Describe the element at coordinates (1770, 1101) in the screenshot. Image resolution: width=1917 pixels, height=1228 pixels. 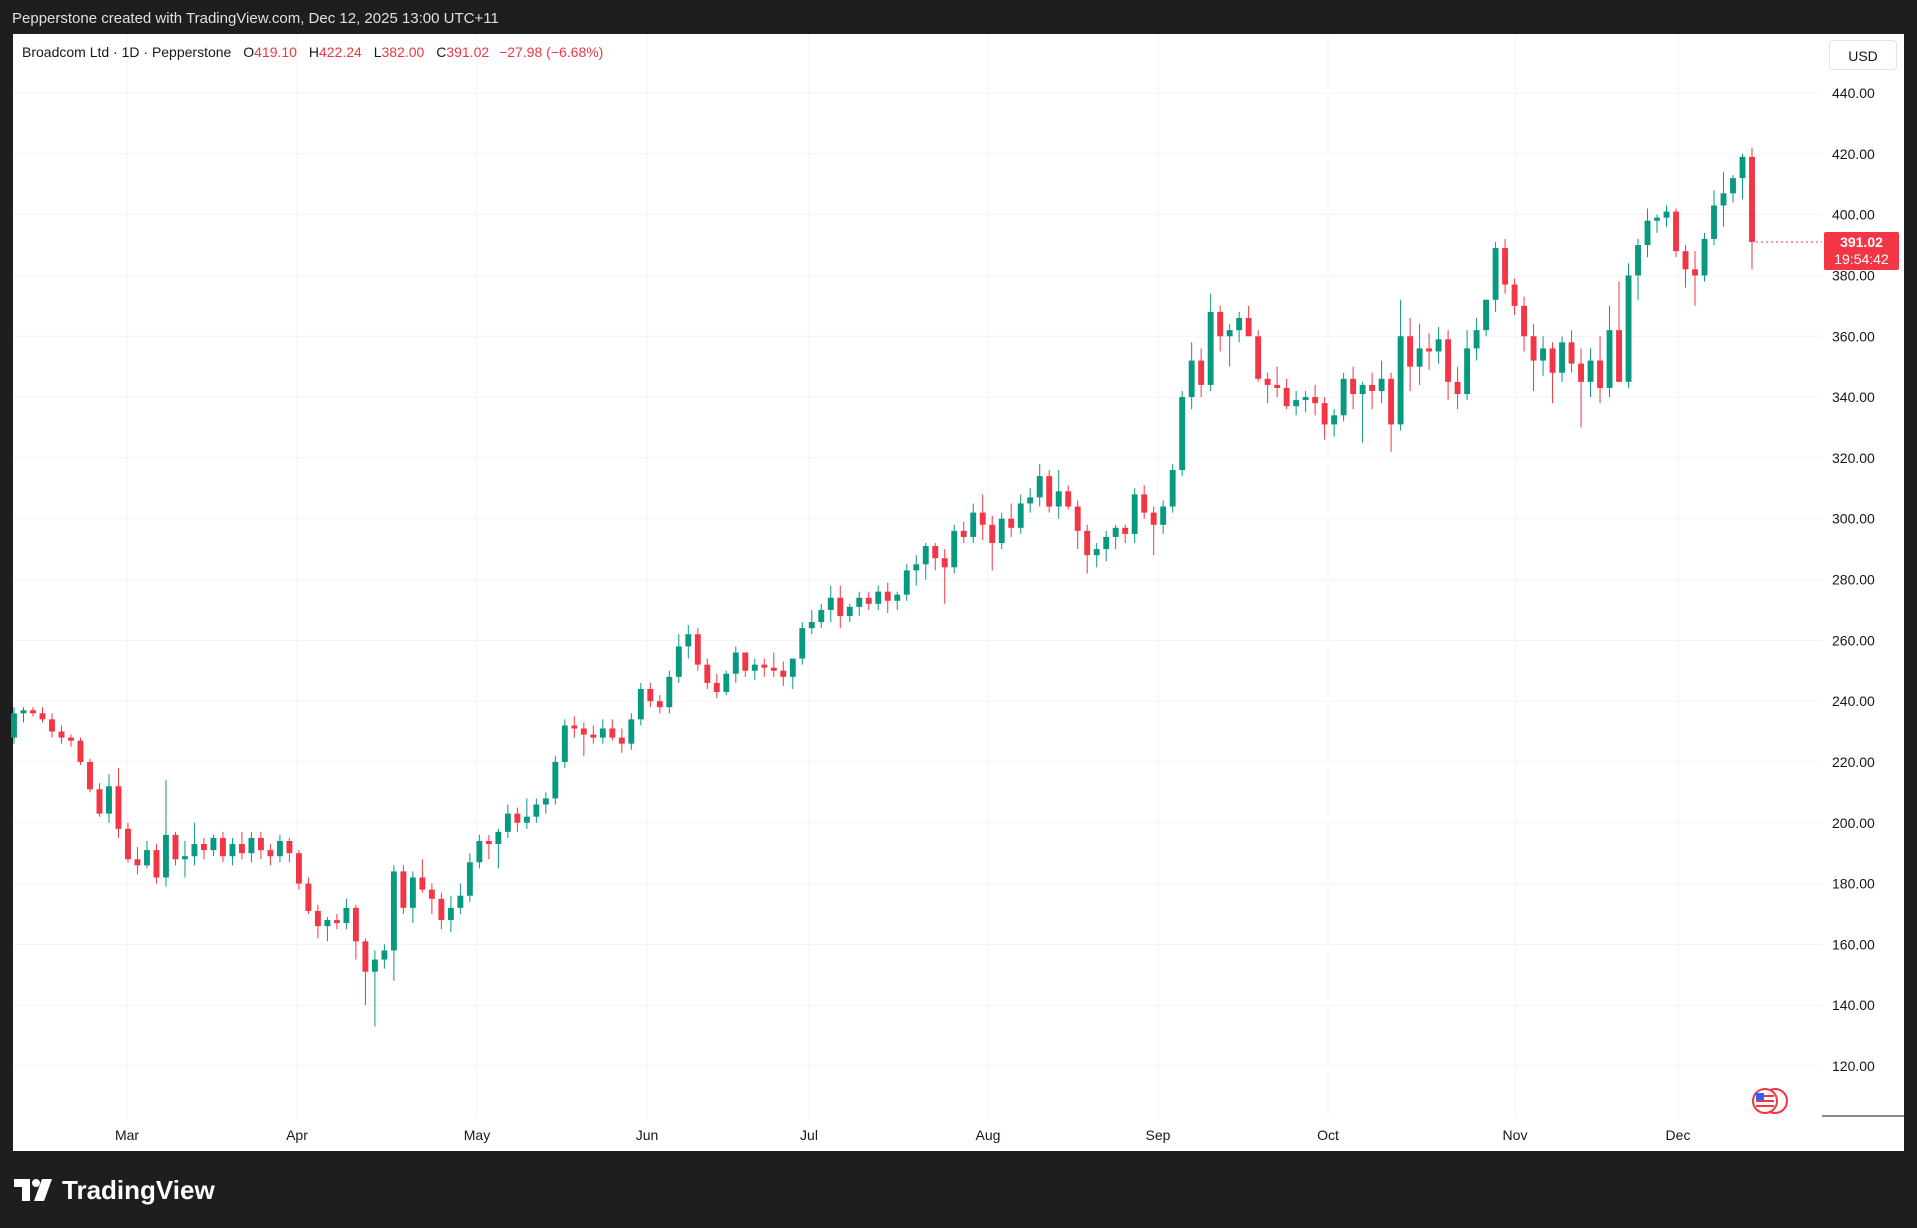
I see `us-flag-icon` at that location.